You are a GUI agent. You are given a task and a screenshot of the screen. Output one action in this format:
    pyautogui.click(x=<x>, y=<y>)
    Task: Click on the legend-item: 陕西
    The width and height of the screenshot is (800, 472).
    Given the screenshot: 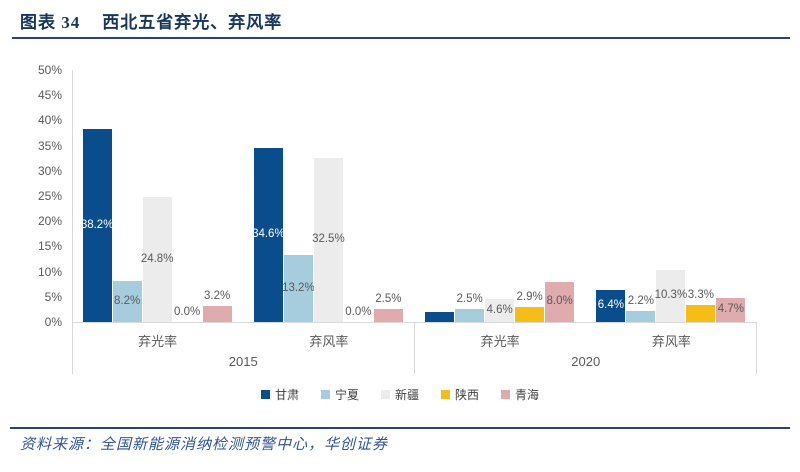 What is the action you would take?
    pyautogui.click(x=460, y=394)
    